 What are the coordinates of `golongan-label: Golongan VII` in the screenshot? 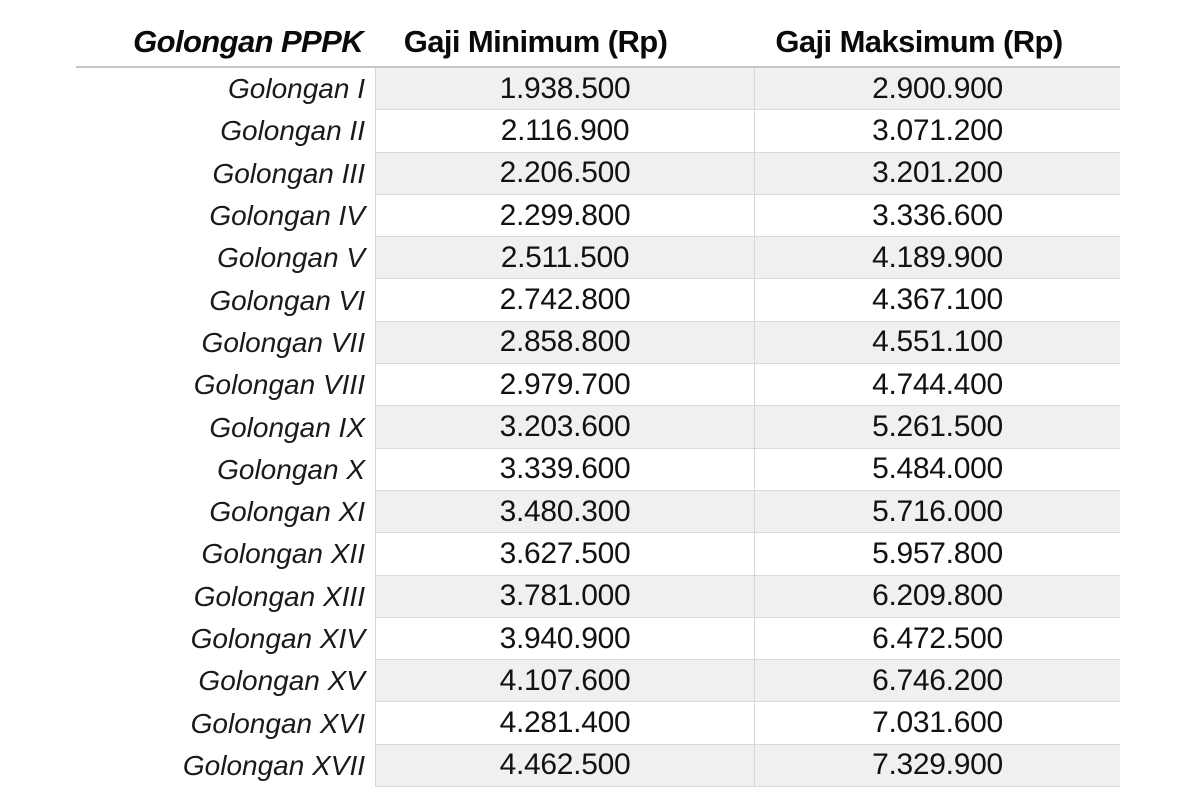 It's located at (283, 342).